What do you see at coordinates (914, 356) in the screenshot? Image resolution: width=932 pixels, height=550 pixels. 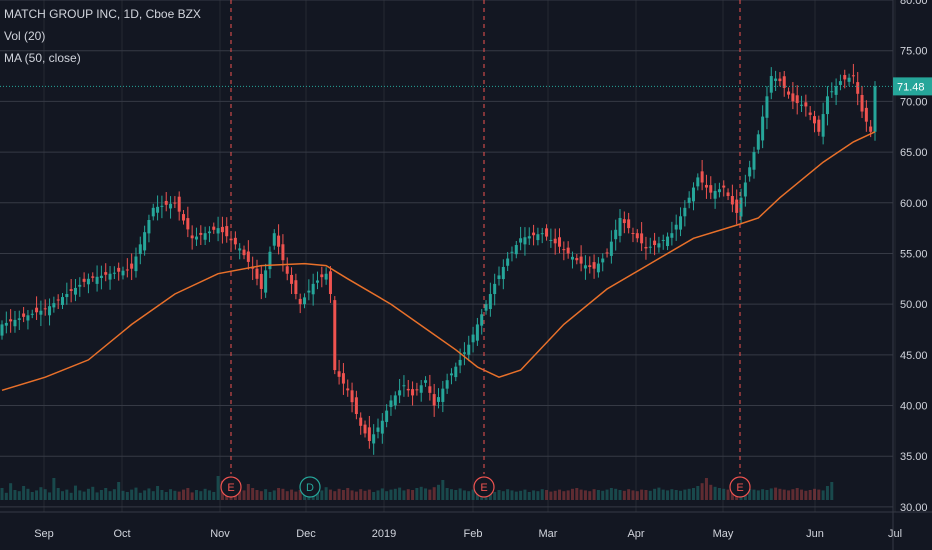 I see `y-tick-label: 45.00` at bounding box center [914, 356].